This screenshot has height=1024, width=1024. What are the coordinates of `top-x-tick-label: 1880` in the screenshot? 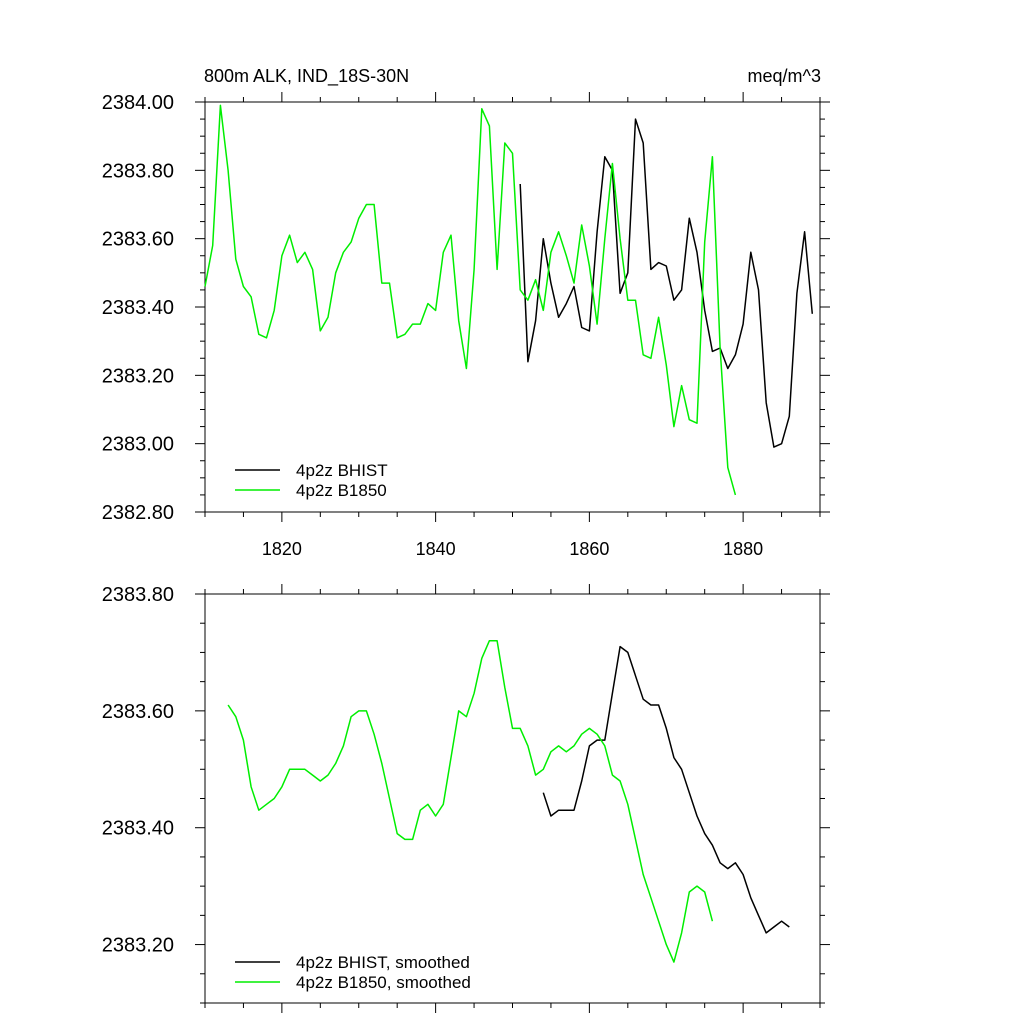 It's located at (743, 549).